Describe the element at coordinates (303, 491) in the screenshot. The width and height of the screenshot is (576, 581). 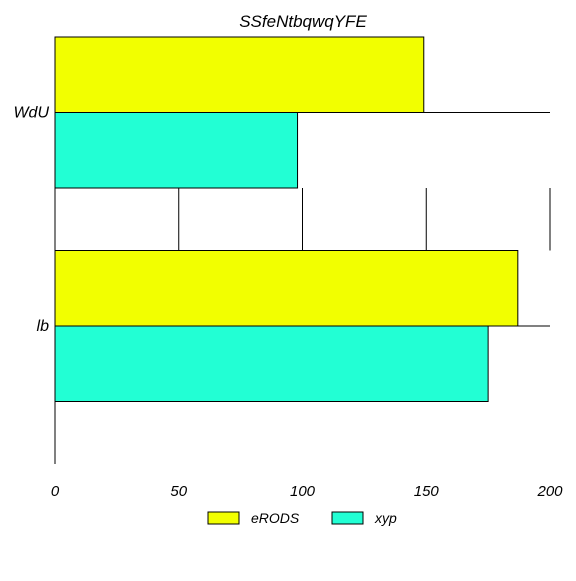
I see `x-tick-label-2: 100` at that location.